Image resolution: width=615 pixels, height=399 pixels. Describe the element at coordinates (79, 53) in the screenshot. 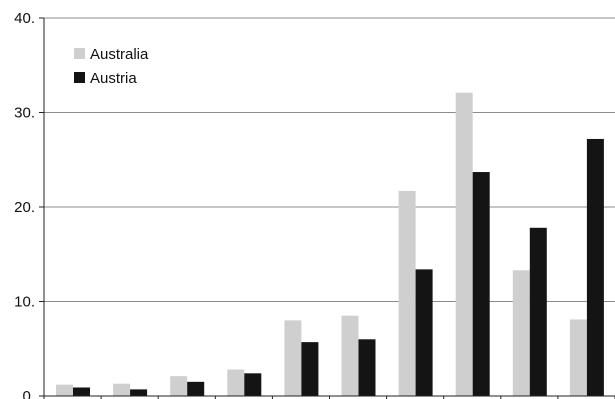

I see `legend-swatch-australia` at that location.